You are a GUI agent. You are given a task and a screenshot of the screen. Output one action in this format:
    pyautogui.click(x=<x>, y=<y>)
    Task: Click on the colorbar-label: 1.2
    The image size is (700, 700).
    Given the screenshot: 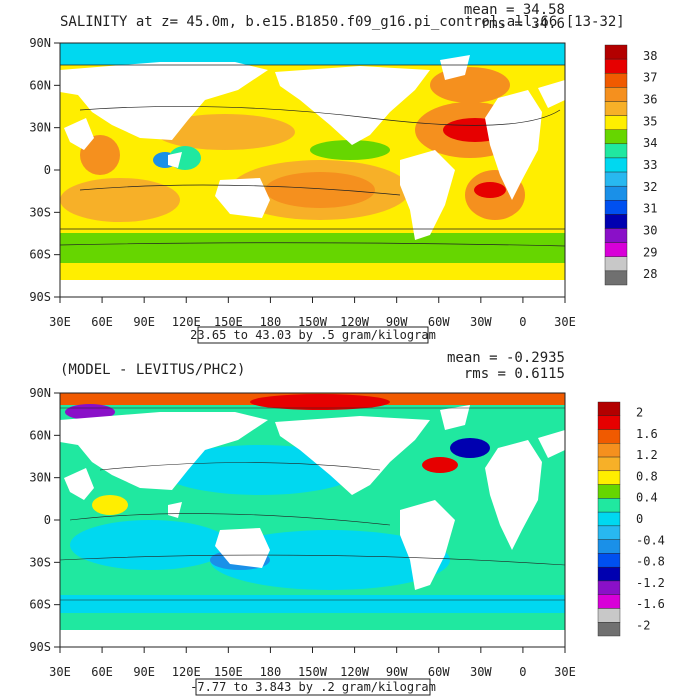 What is the action you would take?
    pyautogui.click(x=647, y=455)
    